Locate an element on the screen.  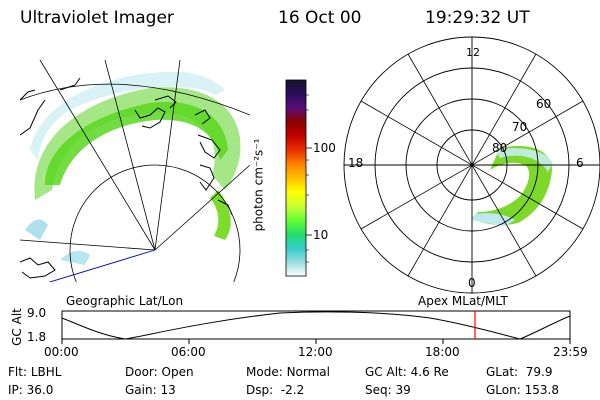
colorbar-tick-100: 100 is located at coordinates (324, 148).